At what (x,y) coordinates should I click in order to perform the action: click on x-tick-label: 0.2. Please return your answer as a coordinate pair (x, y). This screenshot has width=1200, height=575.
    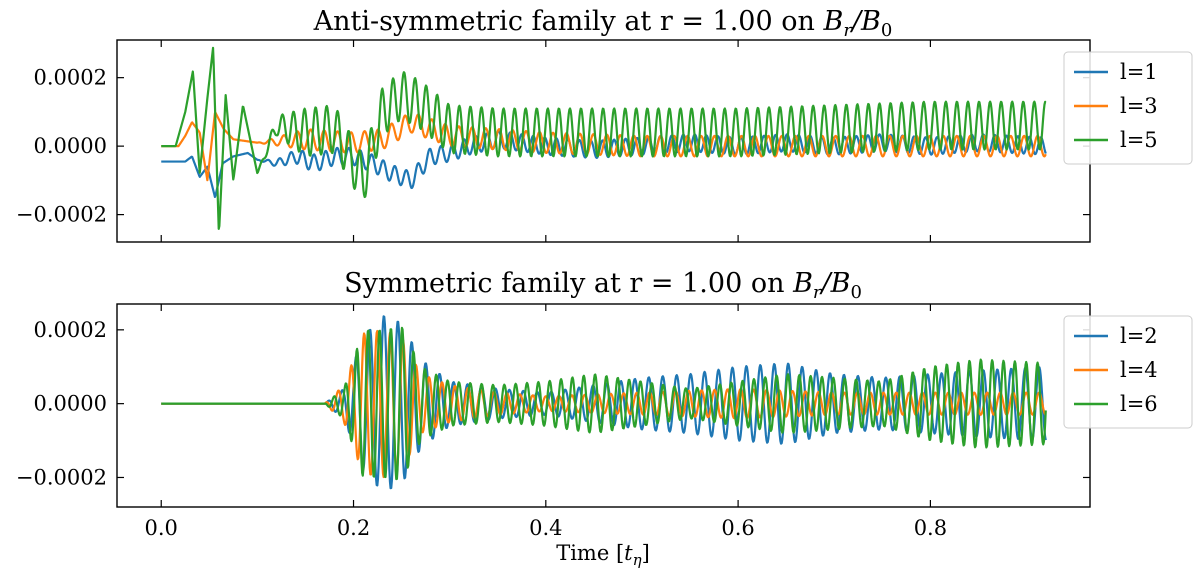
    Looking at the image, I should click on (353, 528).